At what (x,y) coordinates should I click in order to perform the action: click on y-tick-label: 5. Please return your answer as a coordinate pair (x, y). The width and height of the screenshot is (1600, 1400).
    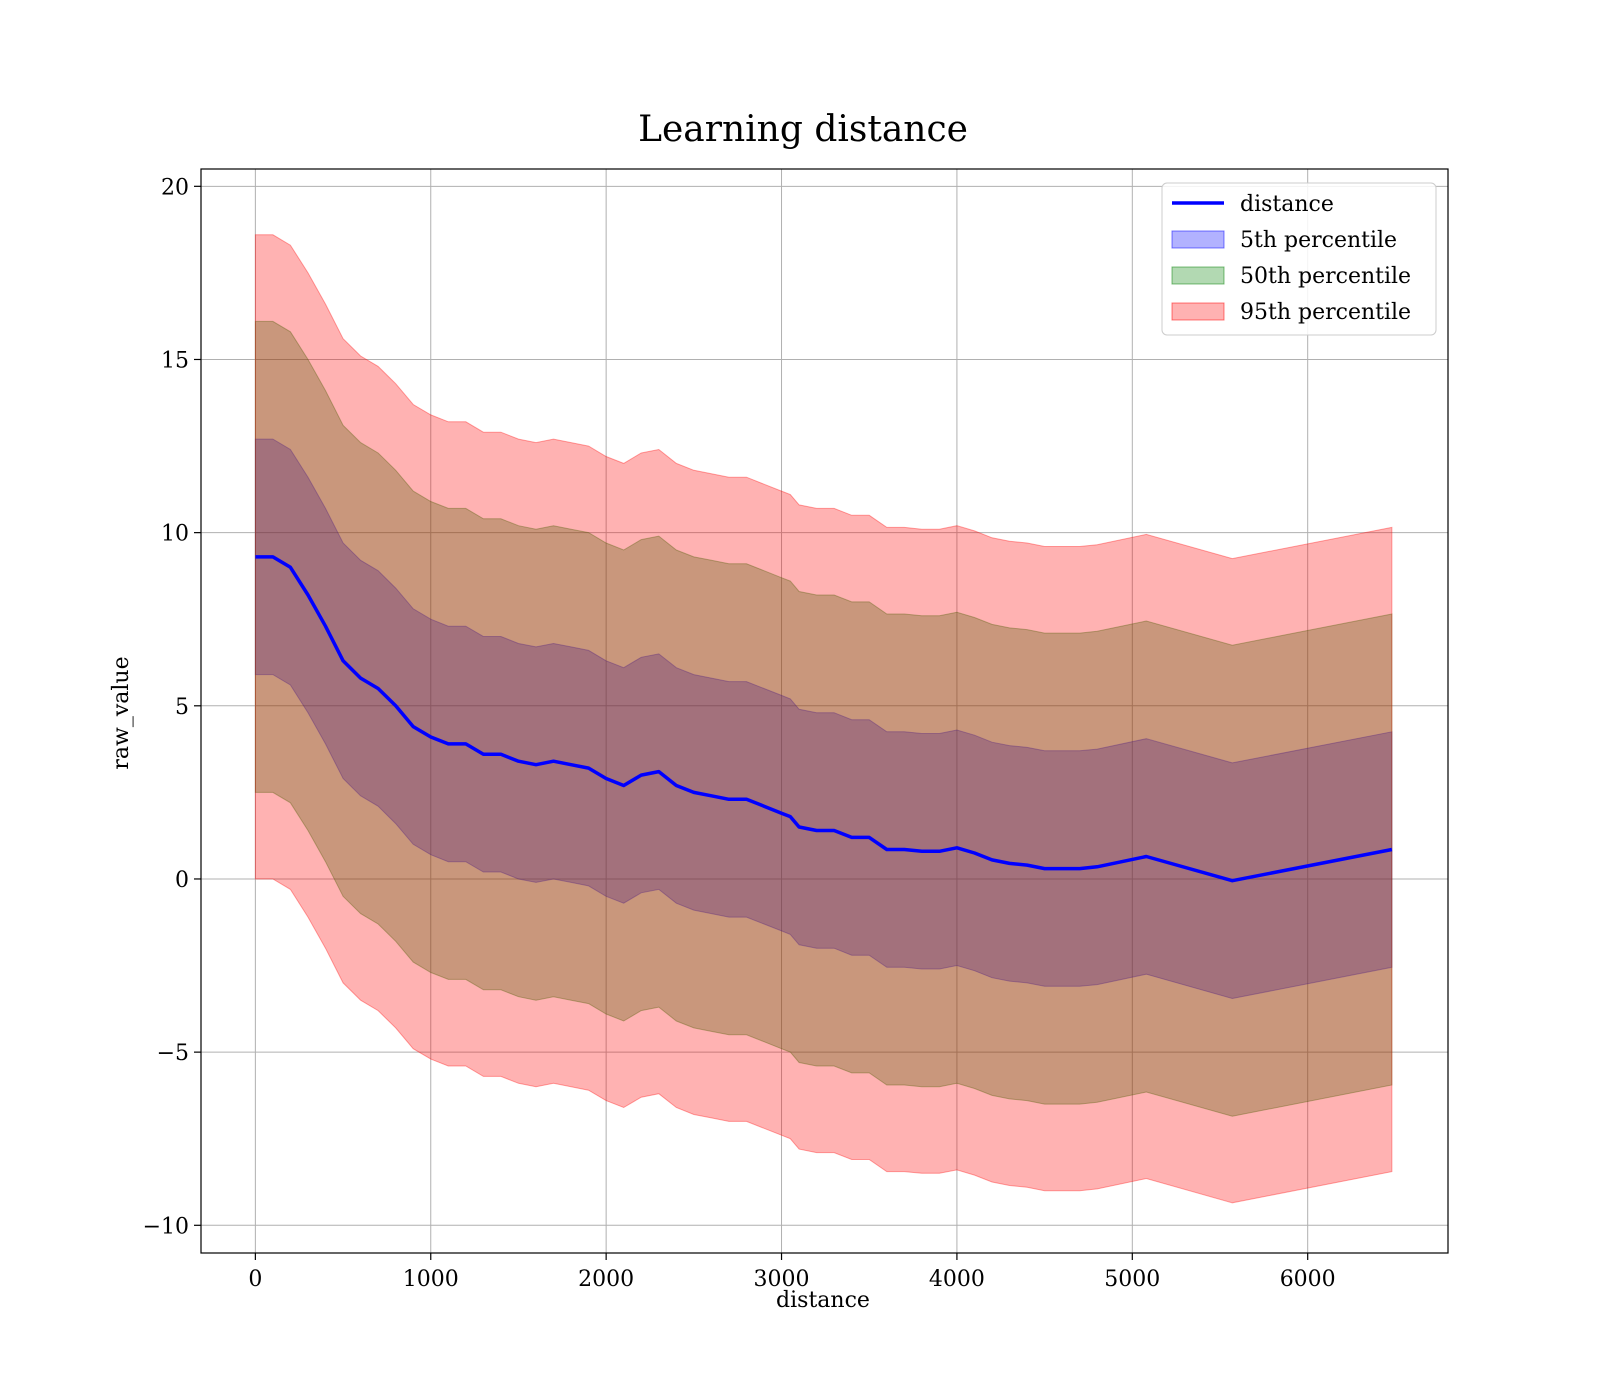
    Looking at the image, I should click on (182, 707).